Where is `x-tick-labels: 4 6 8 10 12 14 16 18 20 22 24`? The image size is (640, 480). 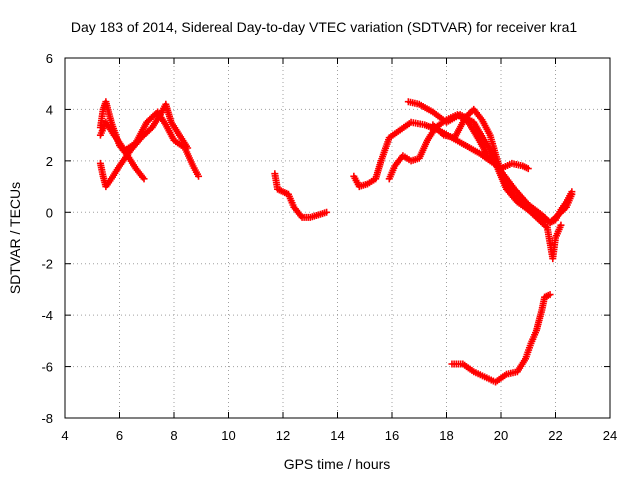
x-tick-labels: 4 6 8 10 12 14 16 18 20 22 24 is located at coordinates (339, 435).